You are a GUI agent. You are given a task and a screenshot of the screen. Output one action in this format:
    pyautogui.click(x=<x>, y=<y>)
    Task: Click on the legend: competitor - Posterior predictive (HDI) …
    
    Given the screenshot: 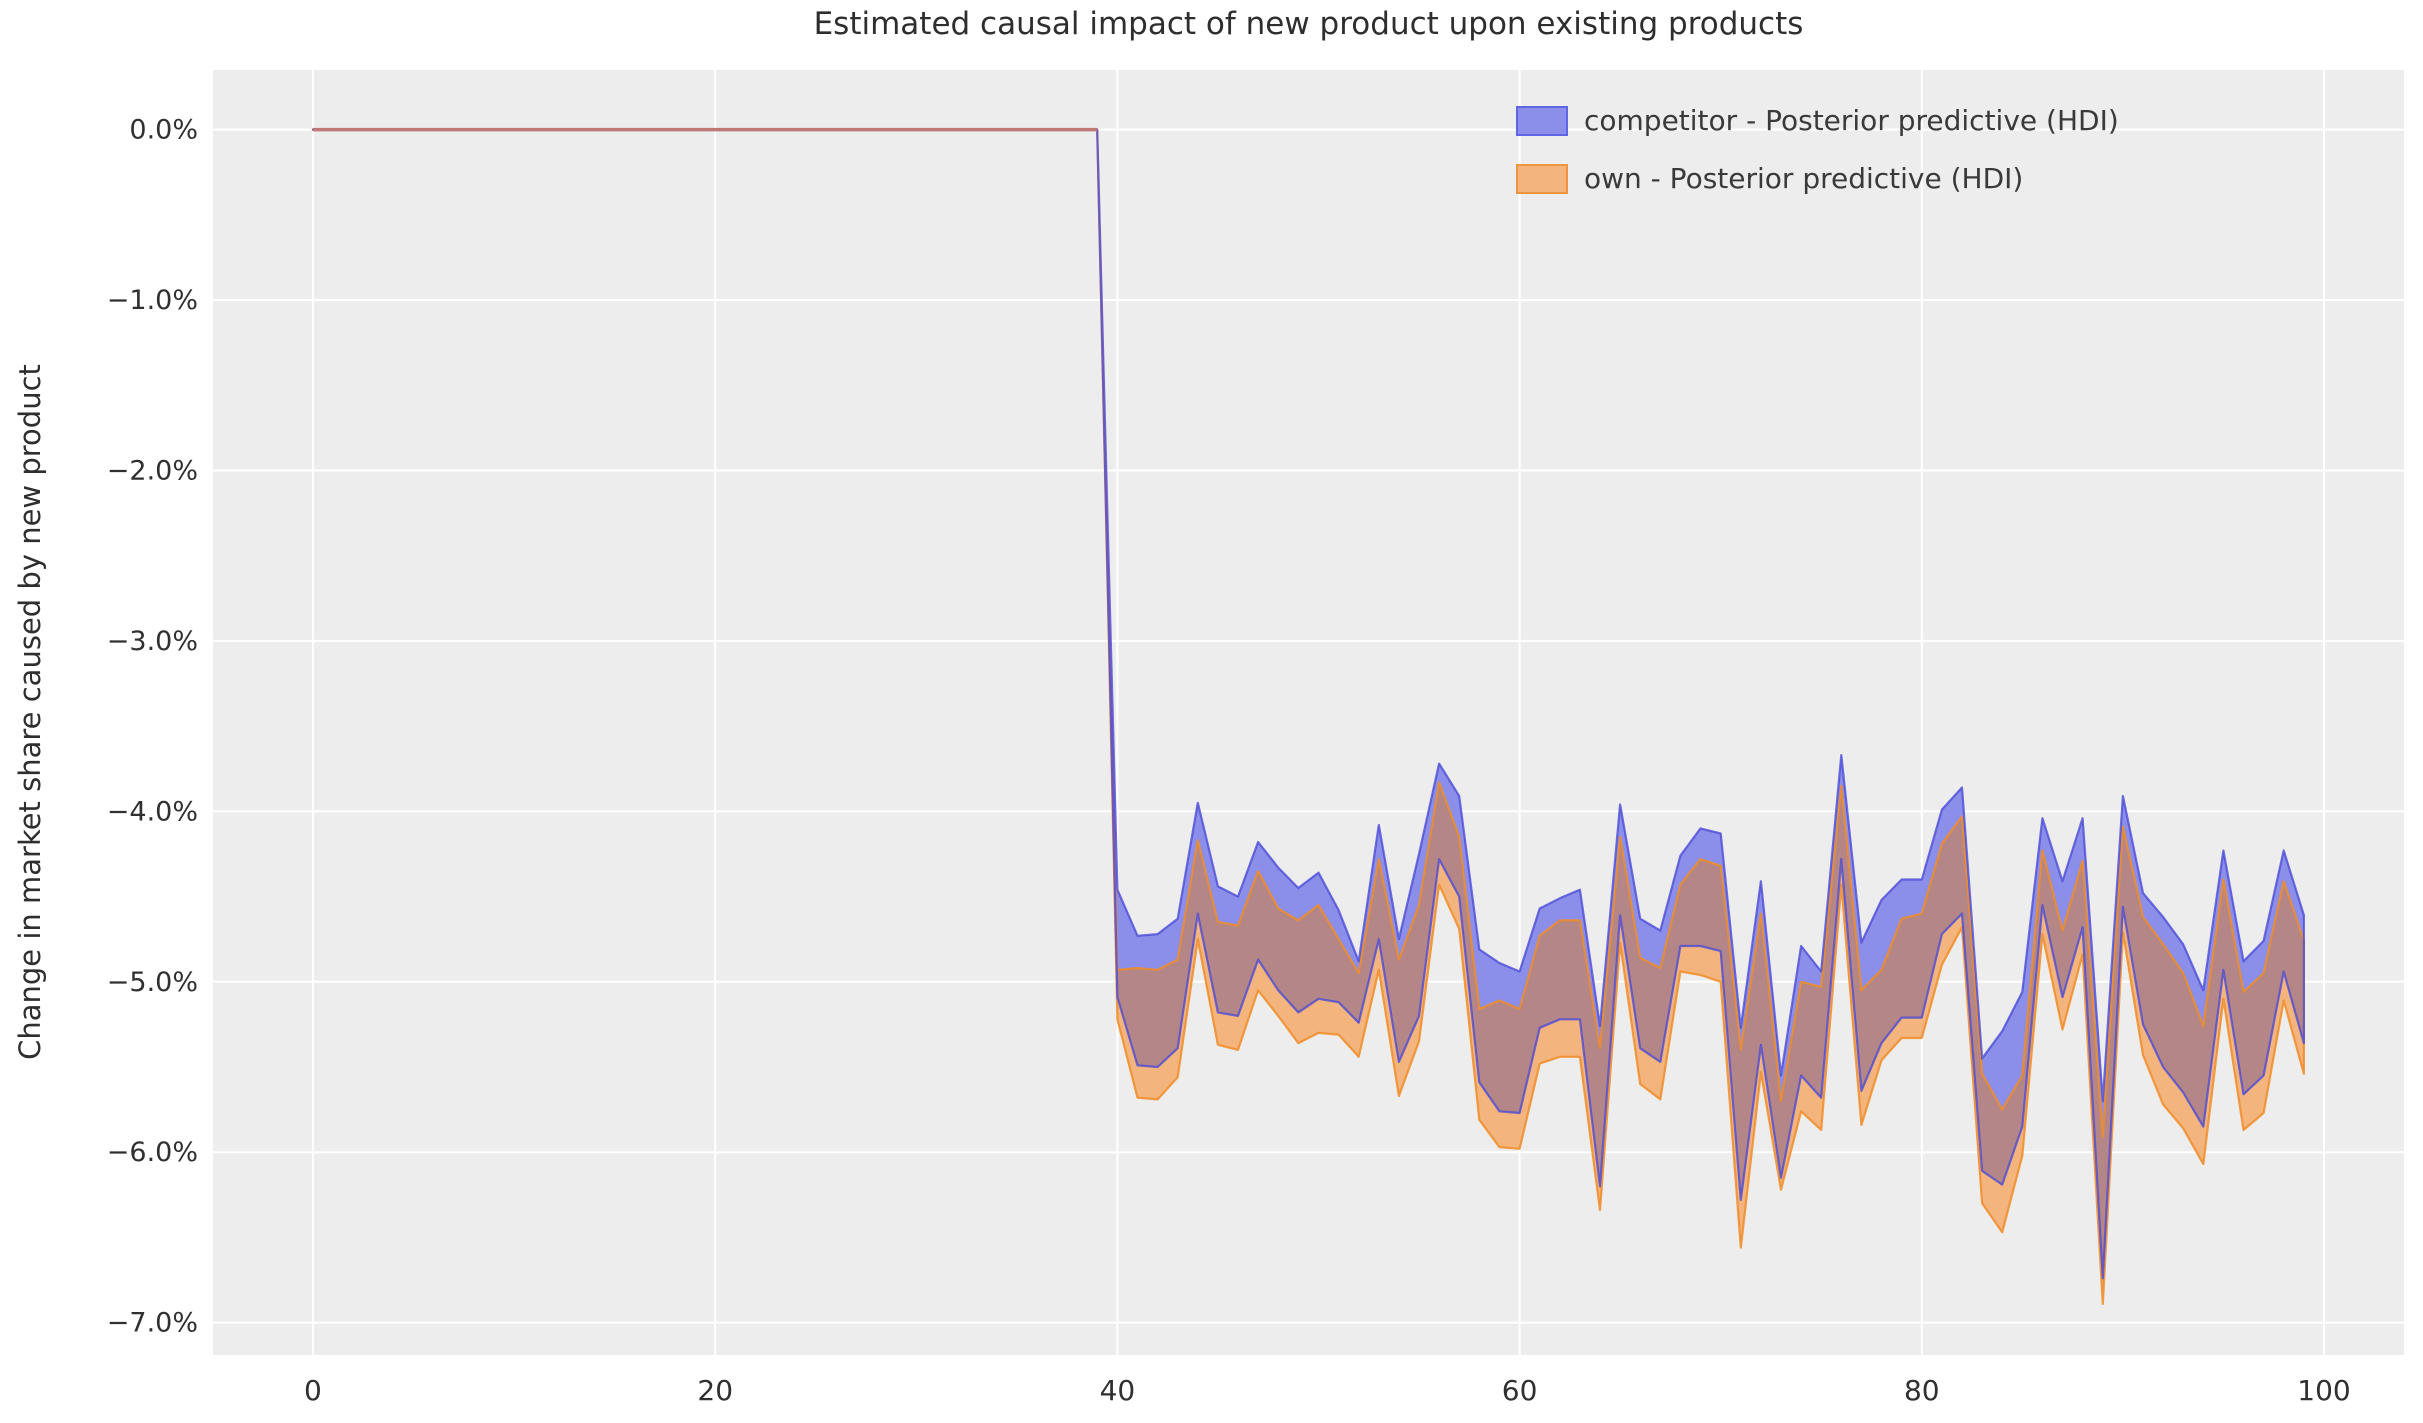 What is the action you would take?
    pyautogui.click(x=1817, y=162)
    